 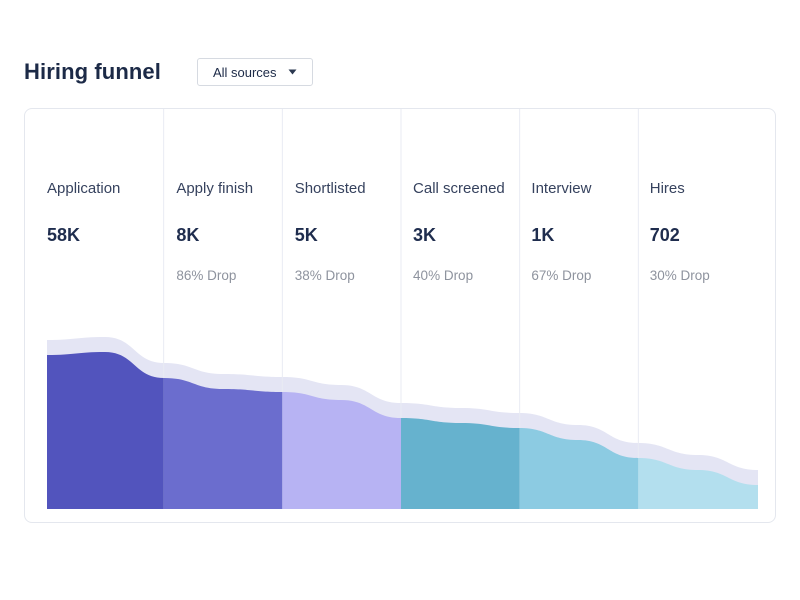 What do you see at coordinates (215, 188) in the screenshot?
I see `stage-label: Apply finish` at bounding box center [215, 188].